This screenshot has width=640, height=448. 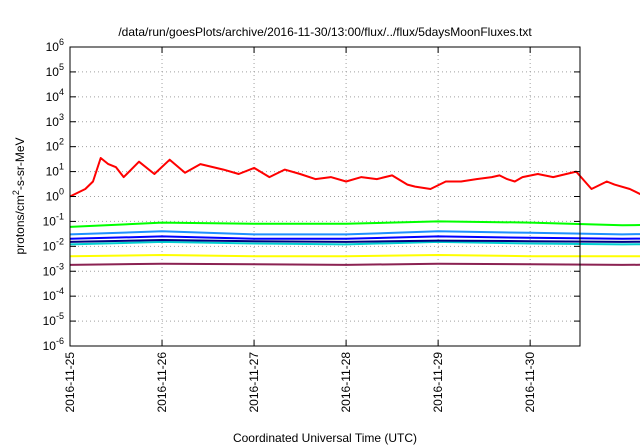 I want to click on y-tick-label: 10¹, so click(x=55, y=170).